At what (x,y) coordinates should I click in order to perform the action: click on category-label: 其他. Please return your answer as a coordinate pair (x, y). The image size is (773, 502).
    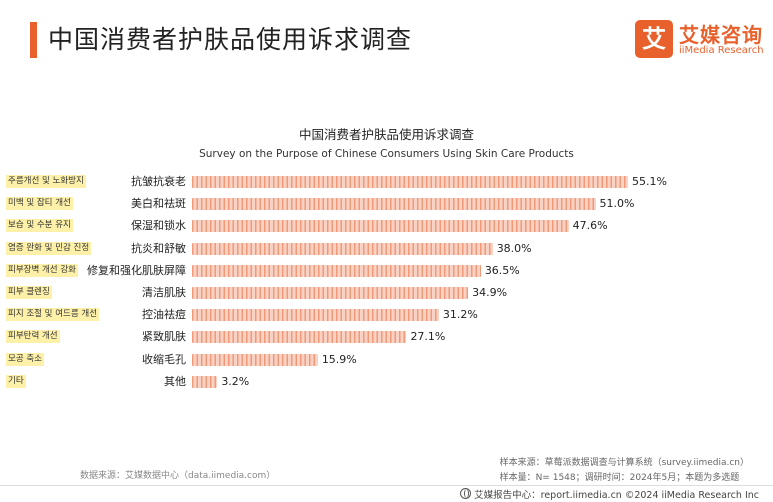
    Looking at the image, I should click on (175, 381).